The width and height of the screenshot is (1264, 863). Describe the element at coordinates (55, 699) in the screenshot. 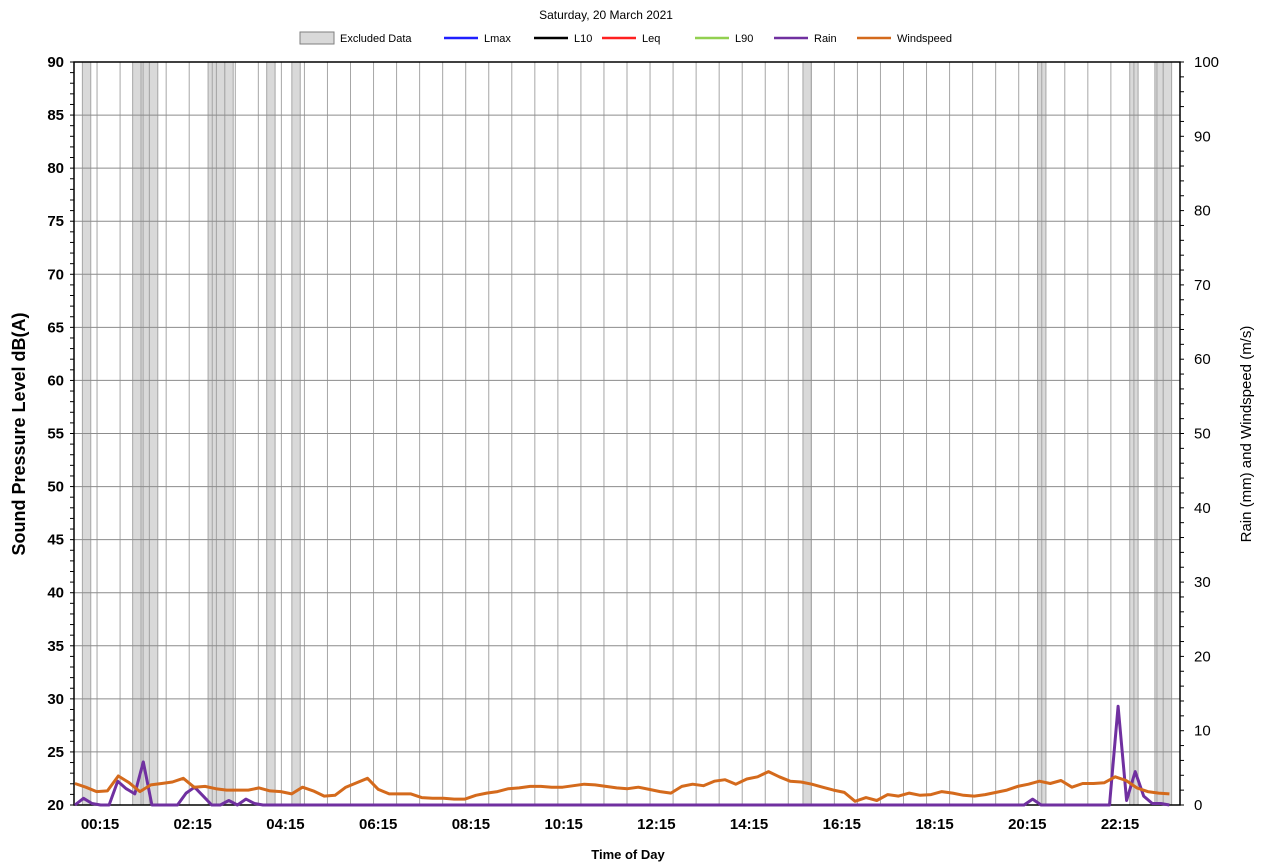

I see `y-tick-label: 30` at that location.